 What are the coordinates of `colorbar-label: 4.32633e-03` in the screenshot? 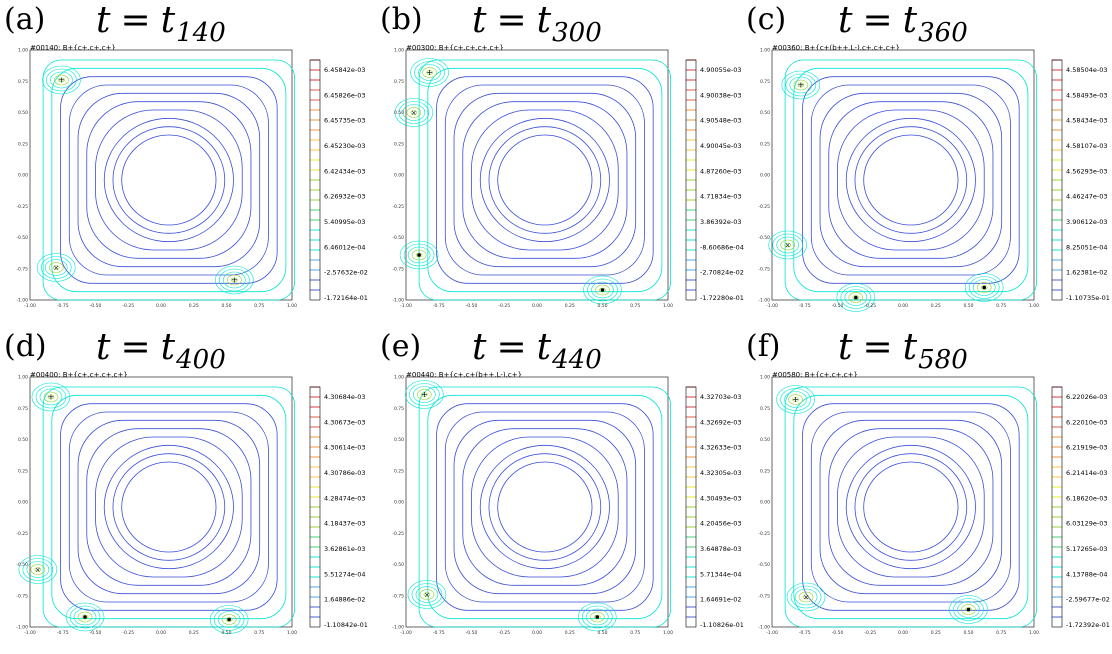 It's located at (721, 448).